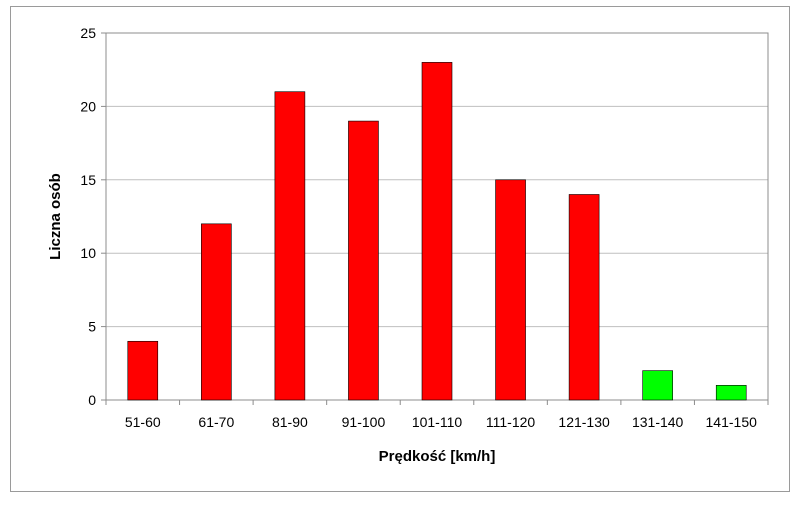 The image size is (802, 505). What do you see at coordinates (88, 106) in the screenshot?
I see `y-tick-label: 20` at bounding box center [88, 106].